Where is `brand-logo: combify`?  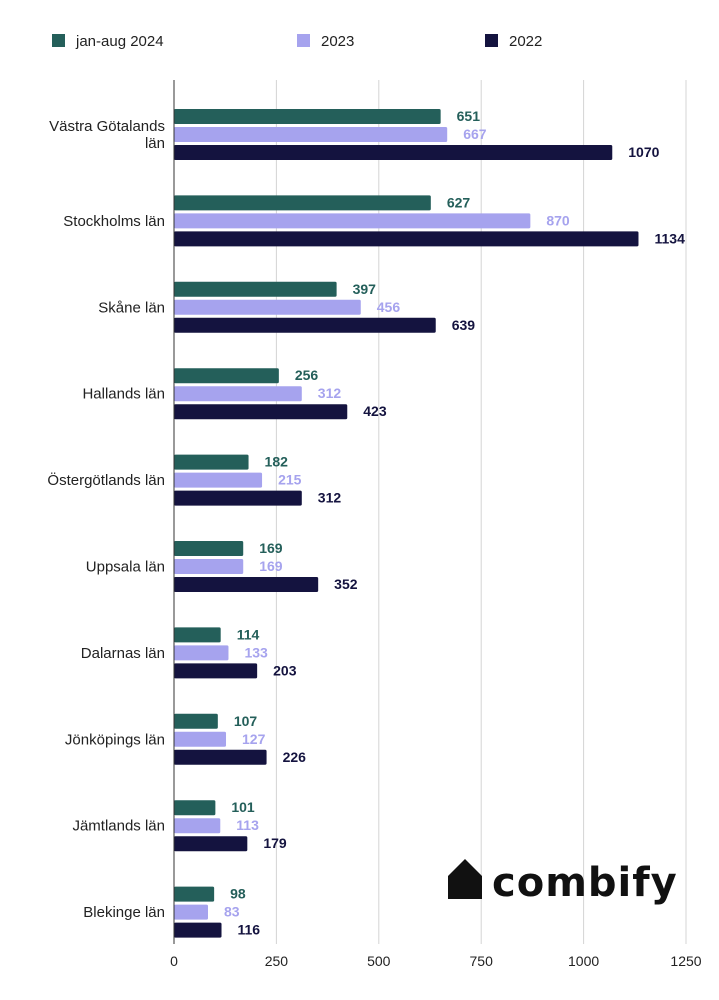
brand-logo: combify is located at coordinates (563, 882).